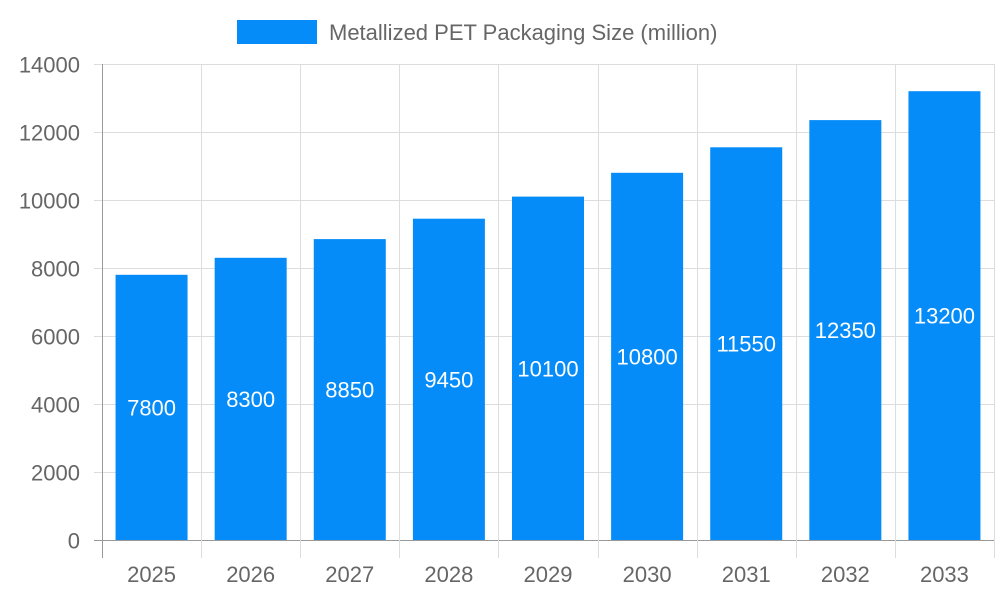 The width and height of the screenshot is (1000, 600). What do you see at coordinates (55, 337) in the screenshot?
I see `y-tick-label: 6000` at bounding box center [55, 337].